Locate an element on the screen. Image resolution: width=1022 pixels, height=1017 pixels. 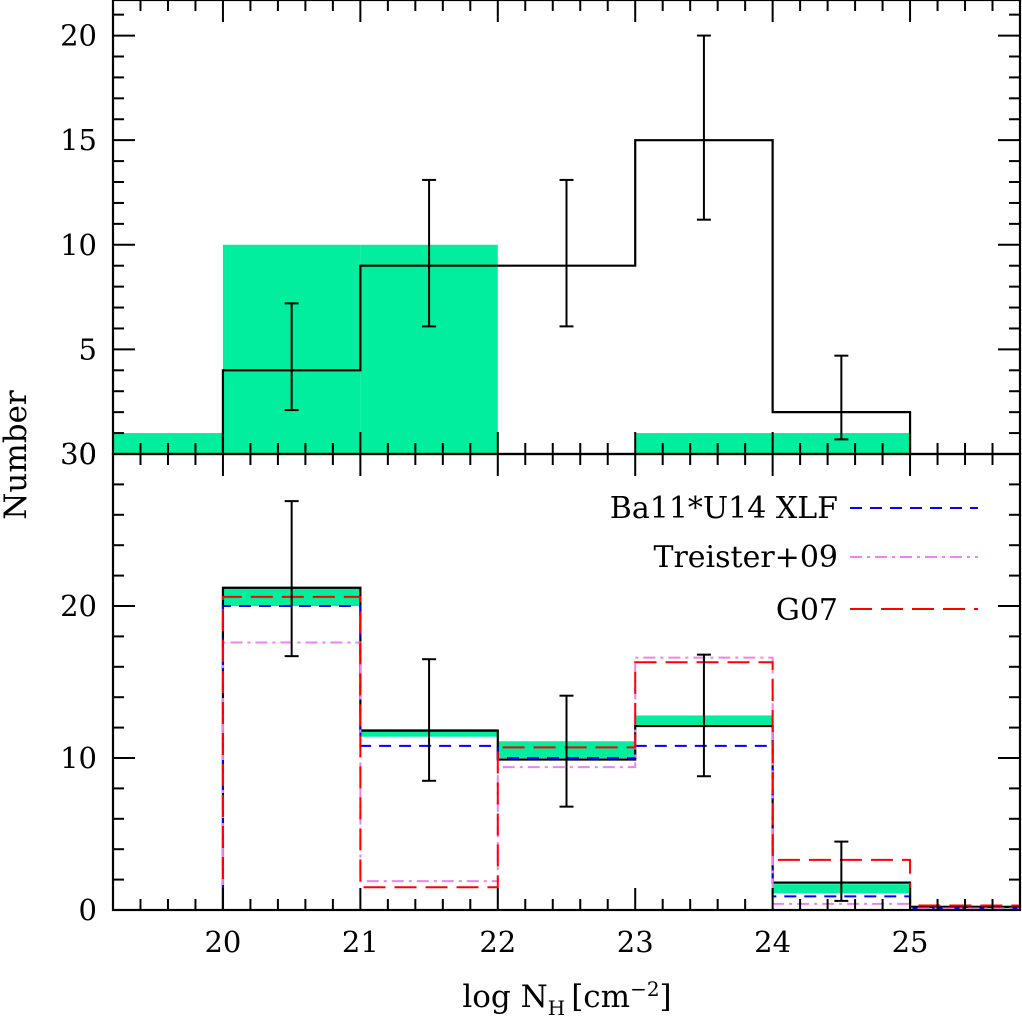
x-tick-label: 21 is located at coordinates (360, 942).